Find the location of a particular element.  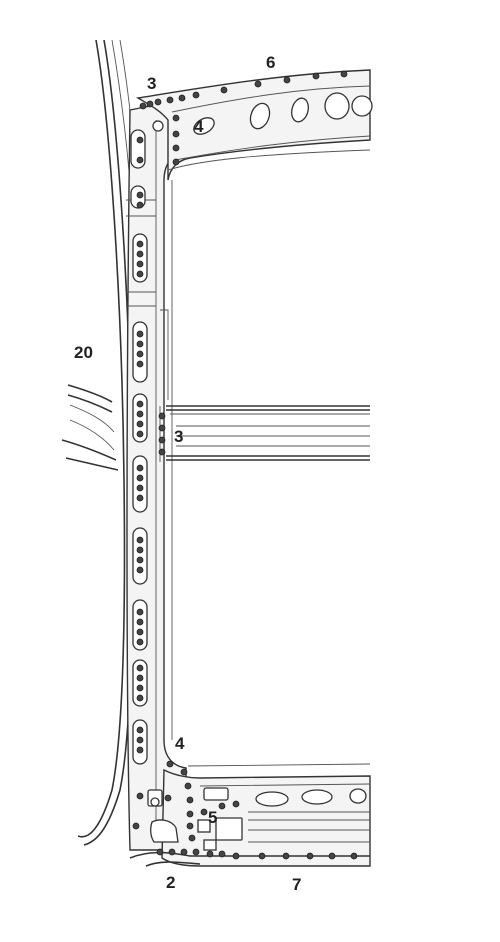

callout-3-top: 3 is located at coordinates (151, 83).